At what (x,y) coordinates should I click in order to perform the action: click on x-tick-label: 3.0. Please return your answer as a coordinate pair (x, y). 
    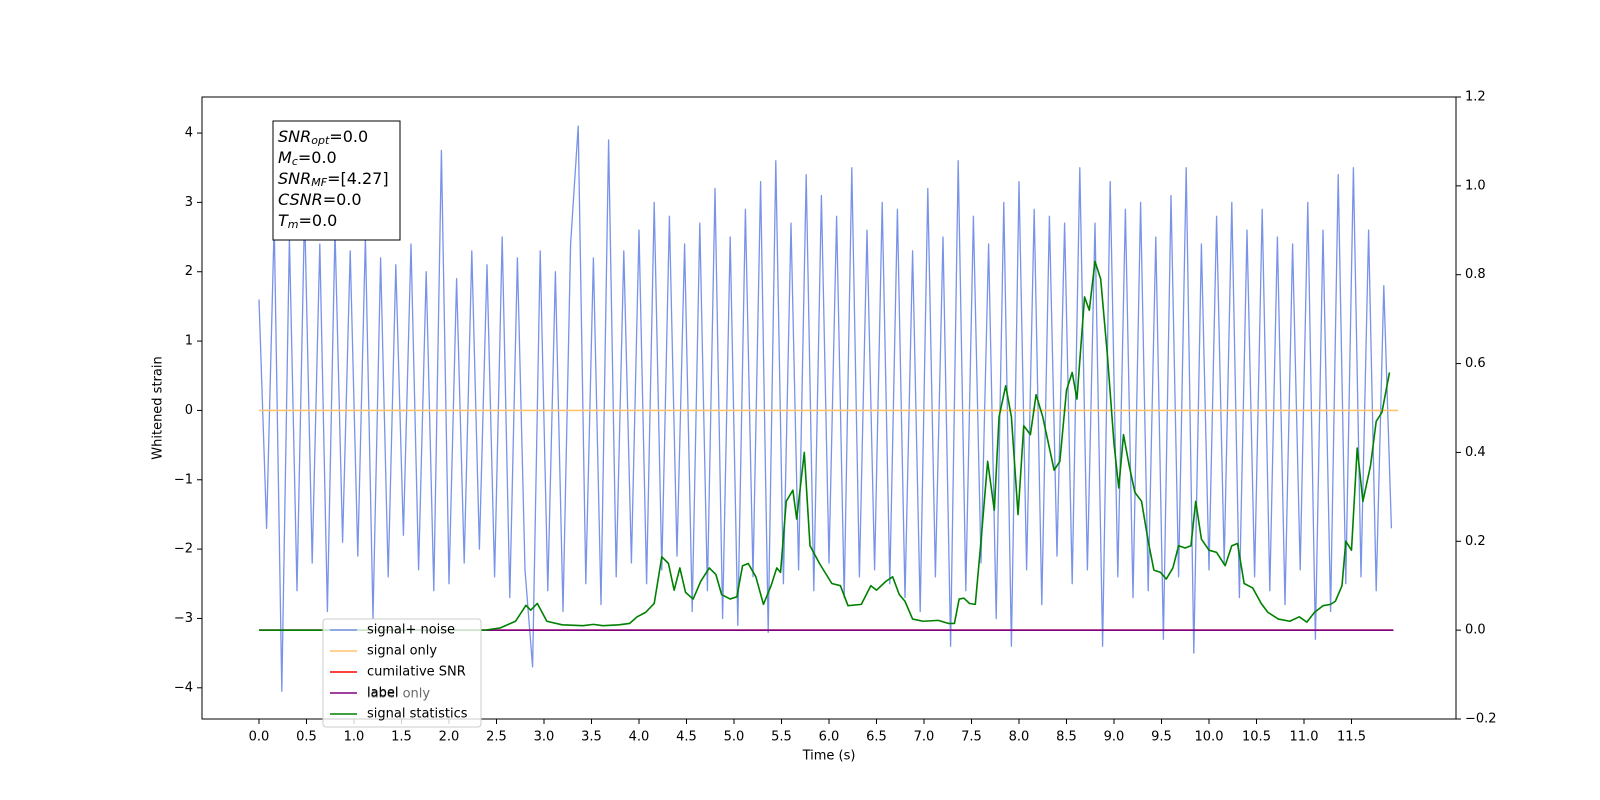
    Looking at the image, I should click on (544, 737).